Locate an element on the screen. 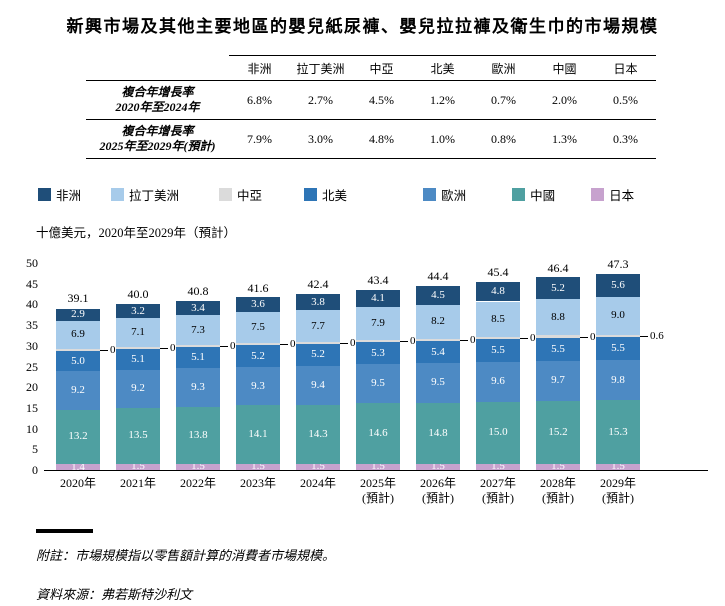 The image size is (725, 606). segment-value-label: 8.5 is located at coordinates (498, 318).